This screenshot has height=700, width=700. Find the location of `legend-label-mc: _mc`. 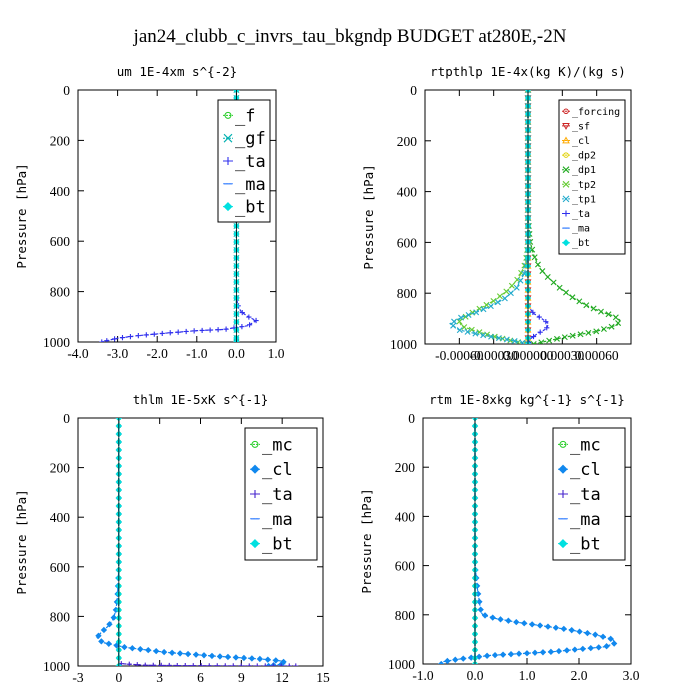

legend-label-mc: _mc is located at coordinates (585, 445).